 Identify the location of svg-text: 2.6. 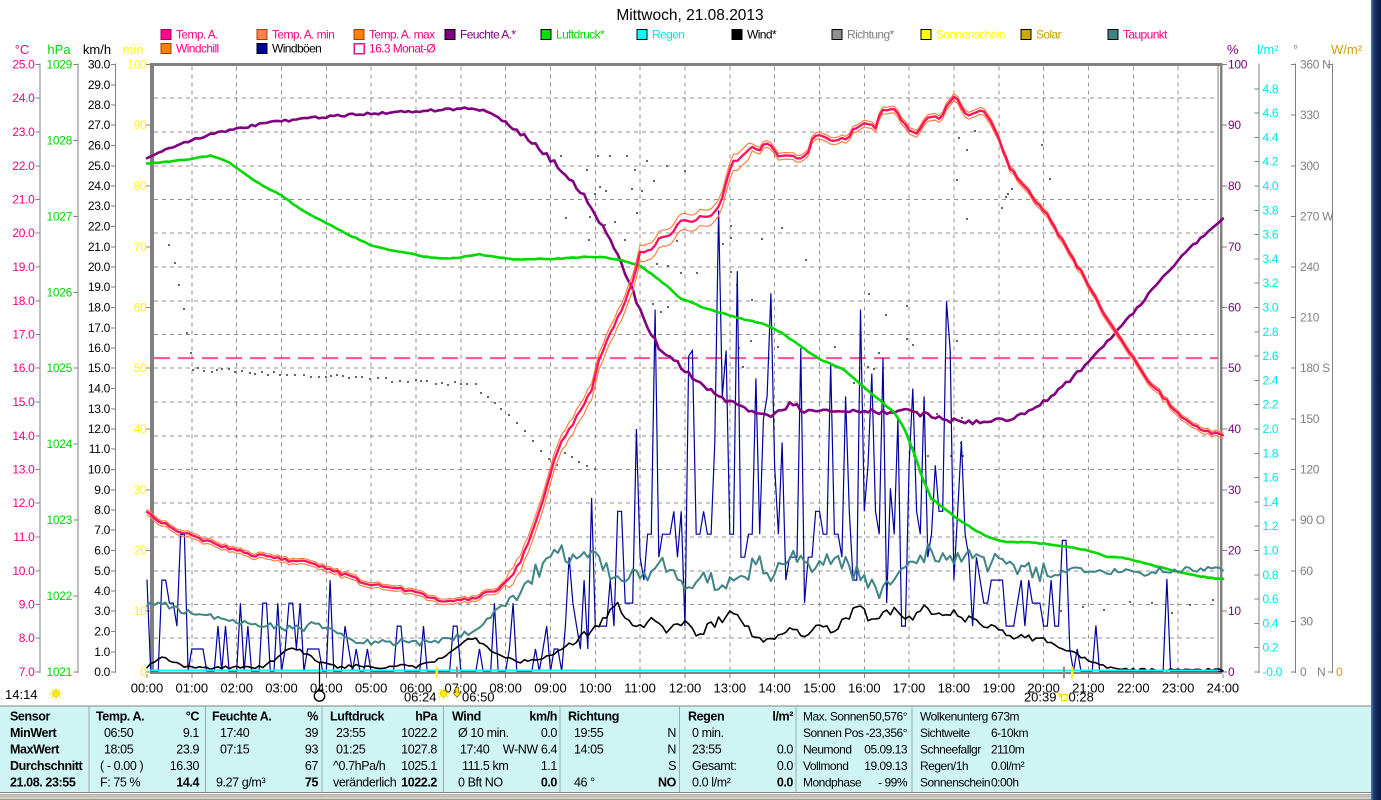
(1271, 356).